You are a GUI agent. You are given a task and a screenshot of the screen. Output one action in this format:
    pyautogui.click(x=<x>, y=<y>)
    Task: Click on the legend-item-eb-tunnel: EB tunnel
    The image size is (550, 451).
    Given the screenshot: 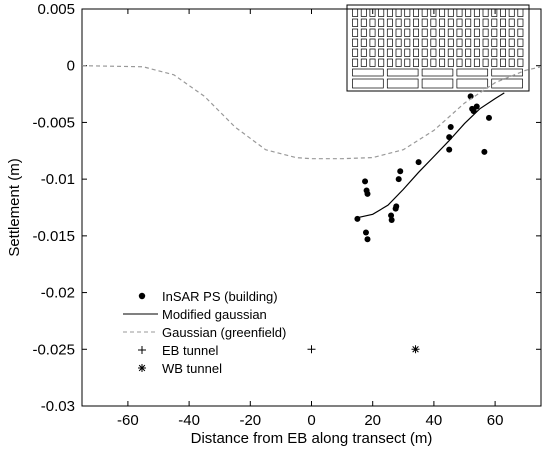 What is the action you would take?
    pyautogui.click(x=178, y=350)
    